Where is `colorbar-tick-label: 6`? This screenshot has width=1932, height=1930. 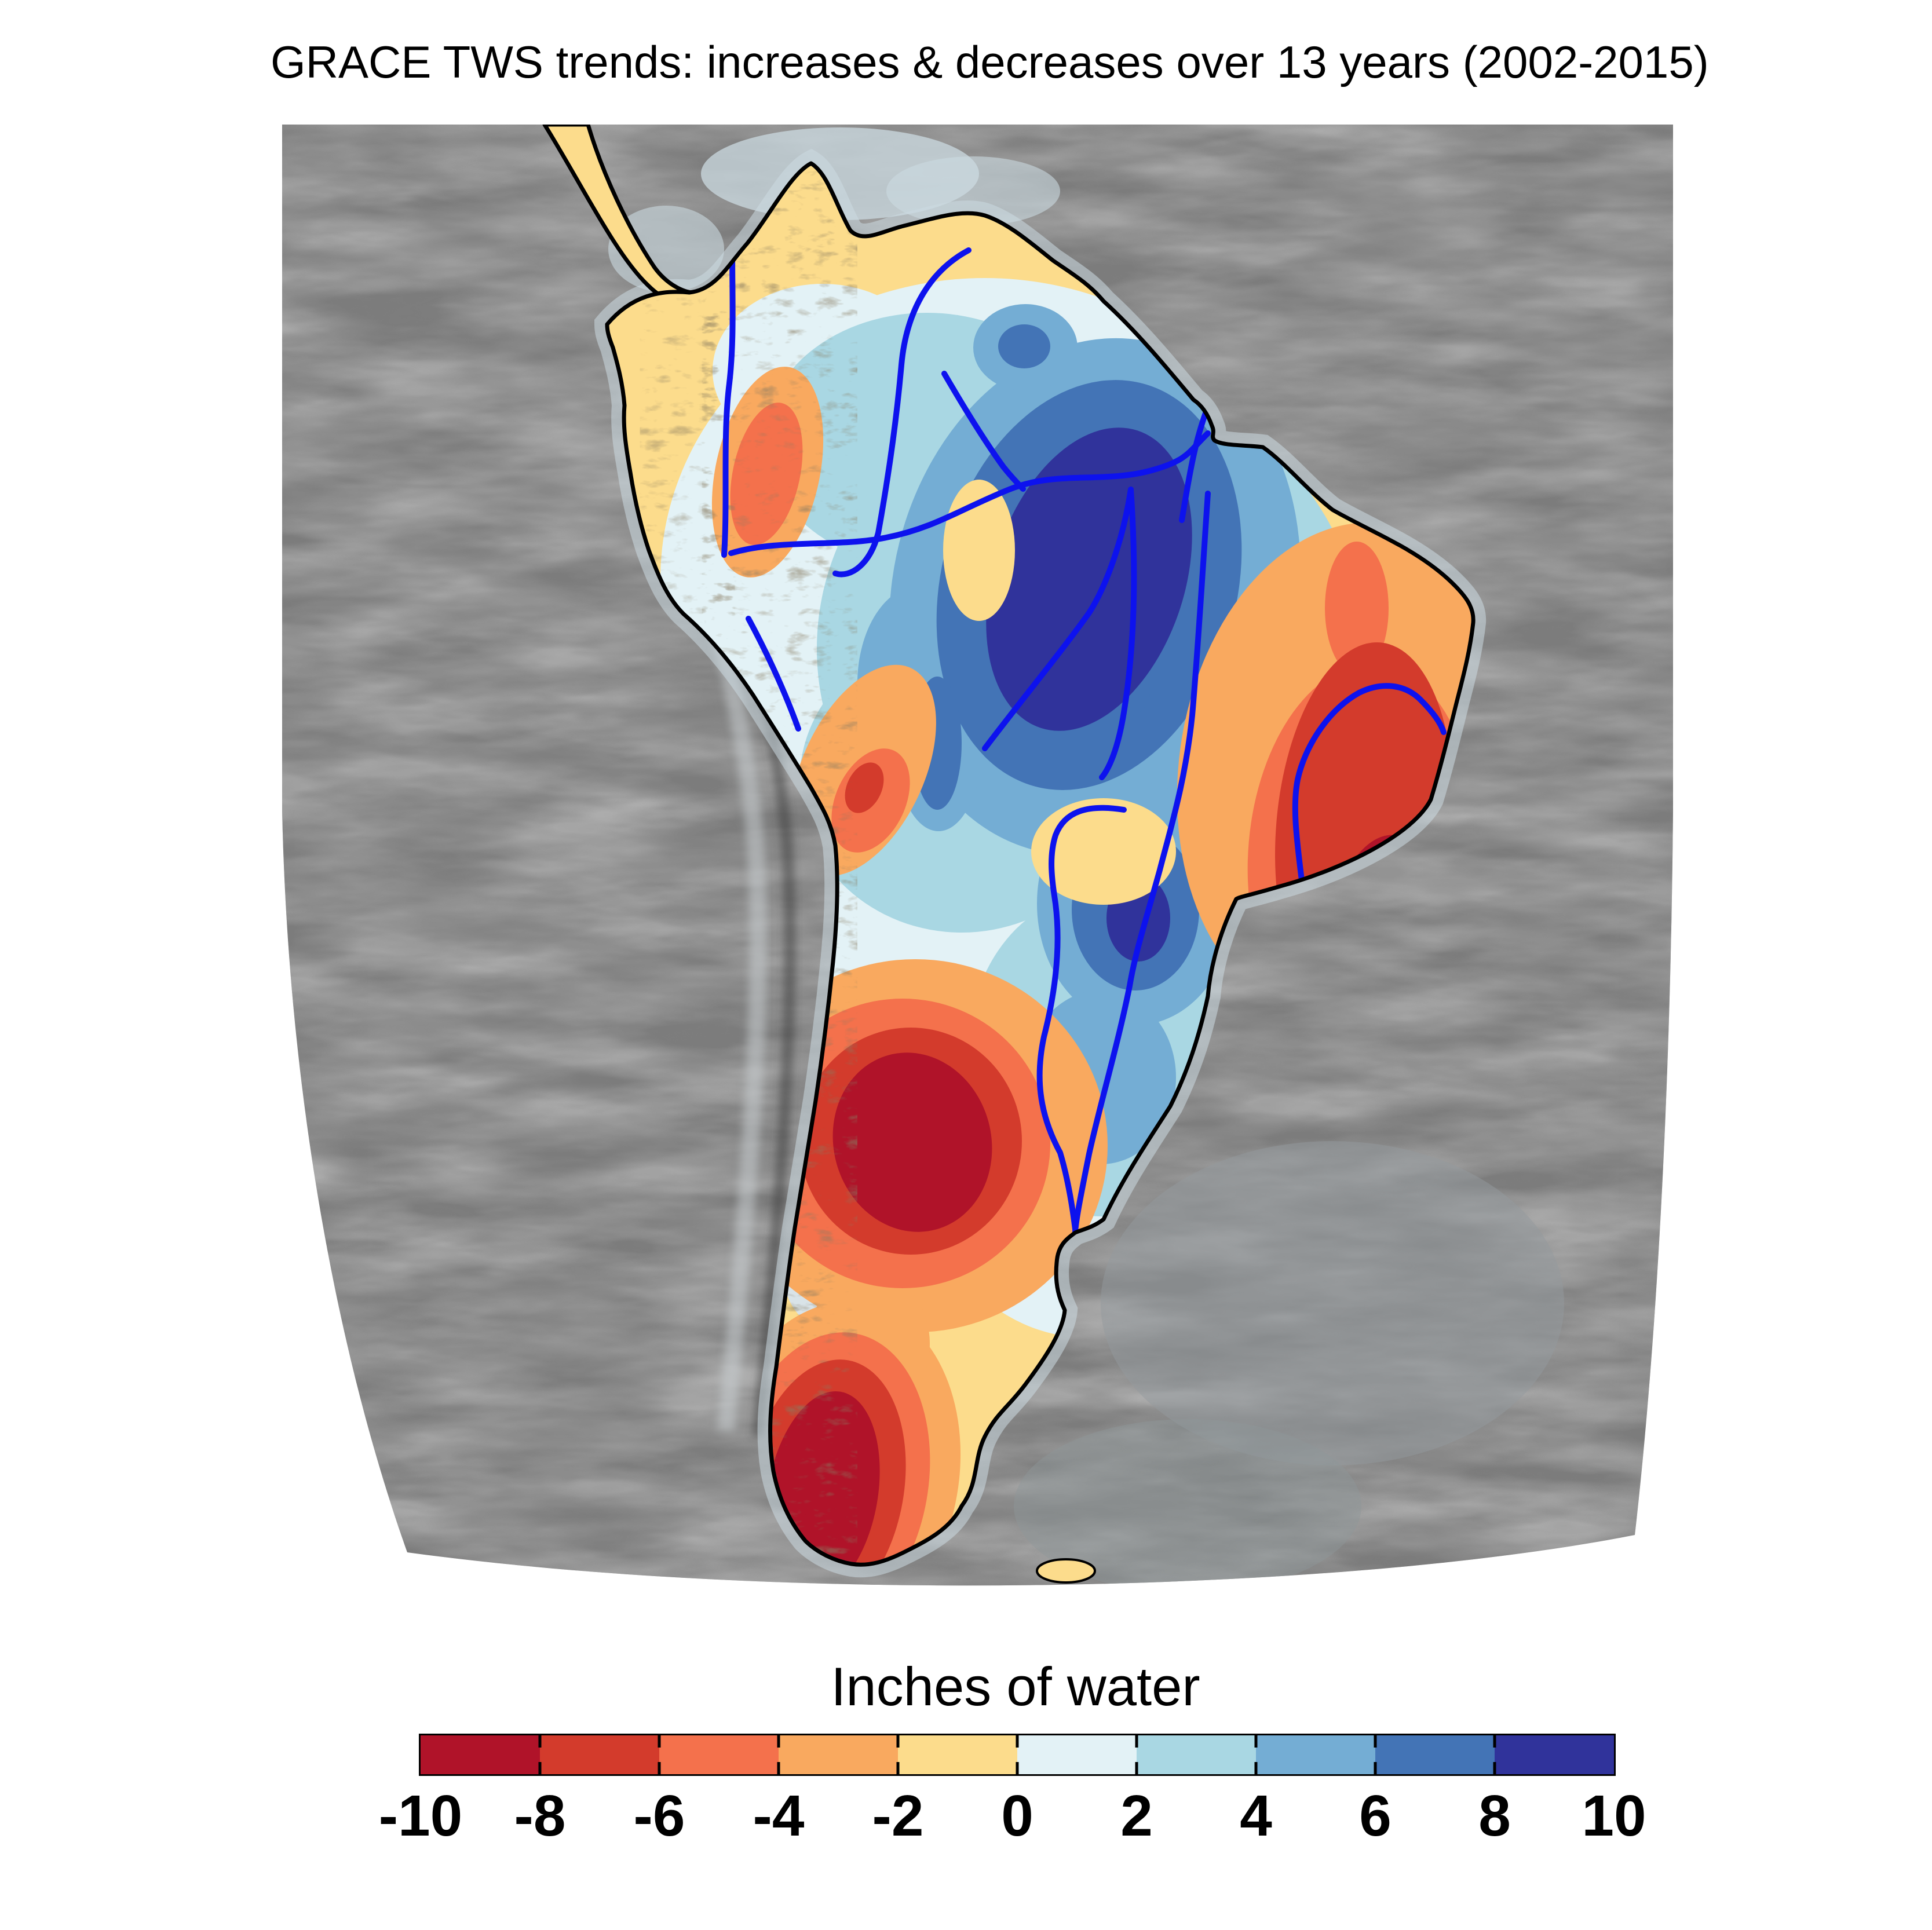 colorbar-tick-label: 6 is located at coordinates (1375, 1815).